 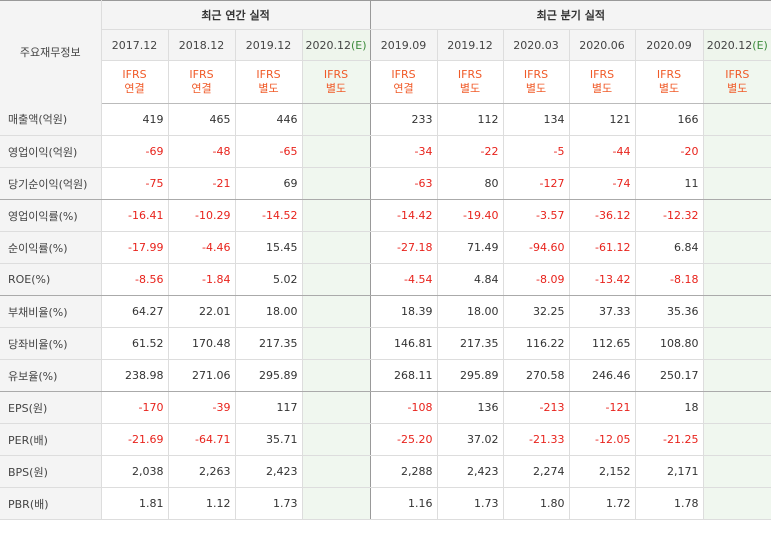 What do you see at coordinates (51, 375) in the screenshot?
I see `row-label: 유보율(%)` at bounding box center [51, 375].